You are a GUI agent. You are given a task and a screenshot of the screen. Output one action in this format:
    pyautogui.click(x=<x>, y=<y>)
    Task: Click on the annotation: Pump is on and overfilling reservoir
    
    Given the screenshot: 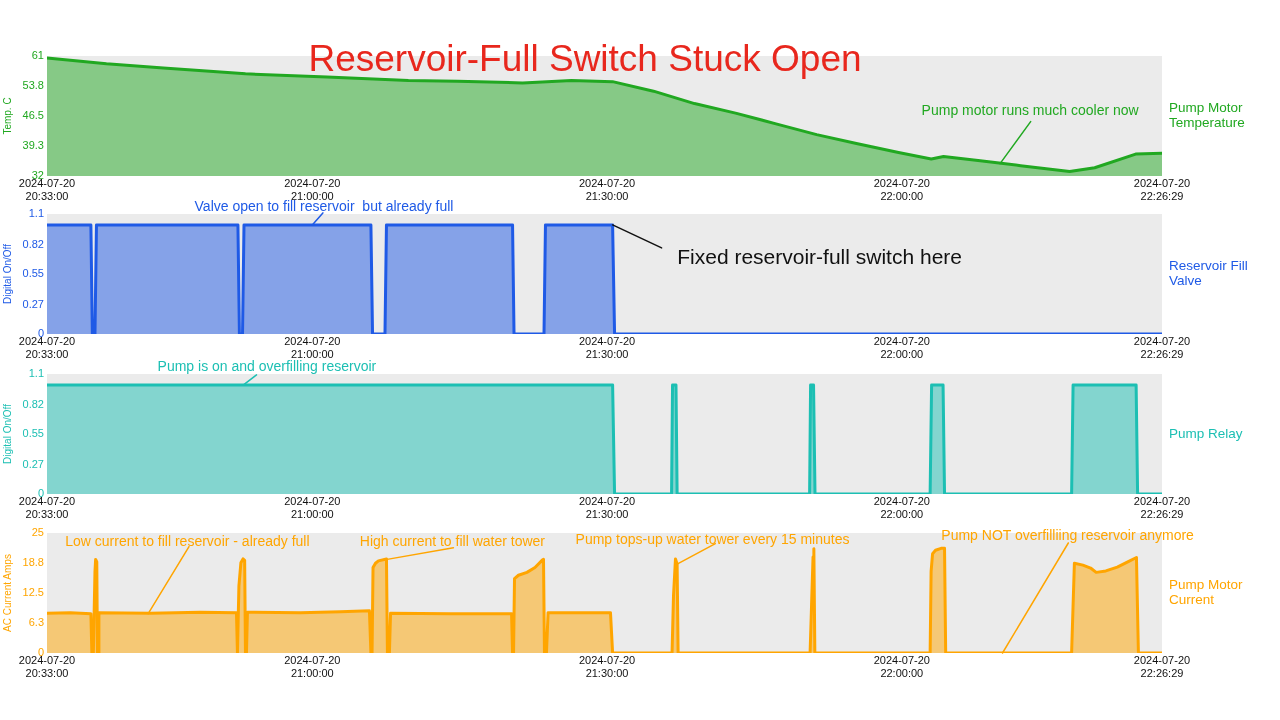 What is the action you would take?
    pyautogui.click(x=267, y=365)
    